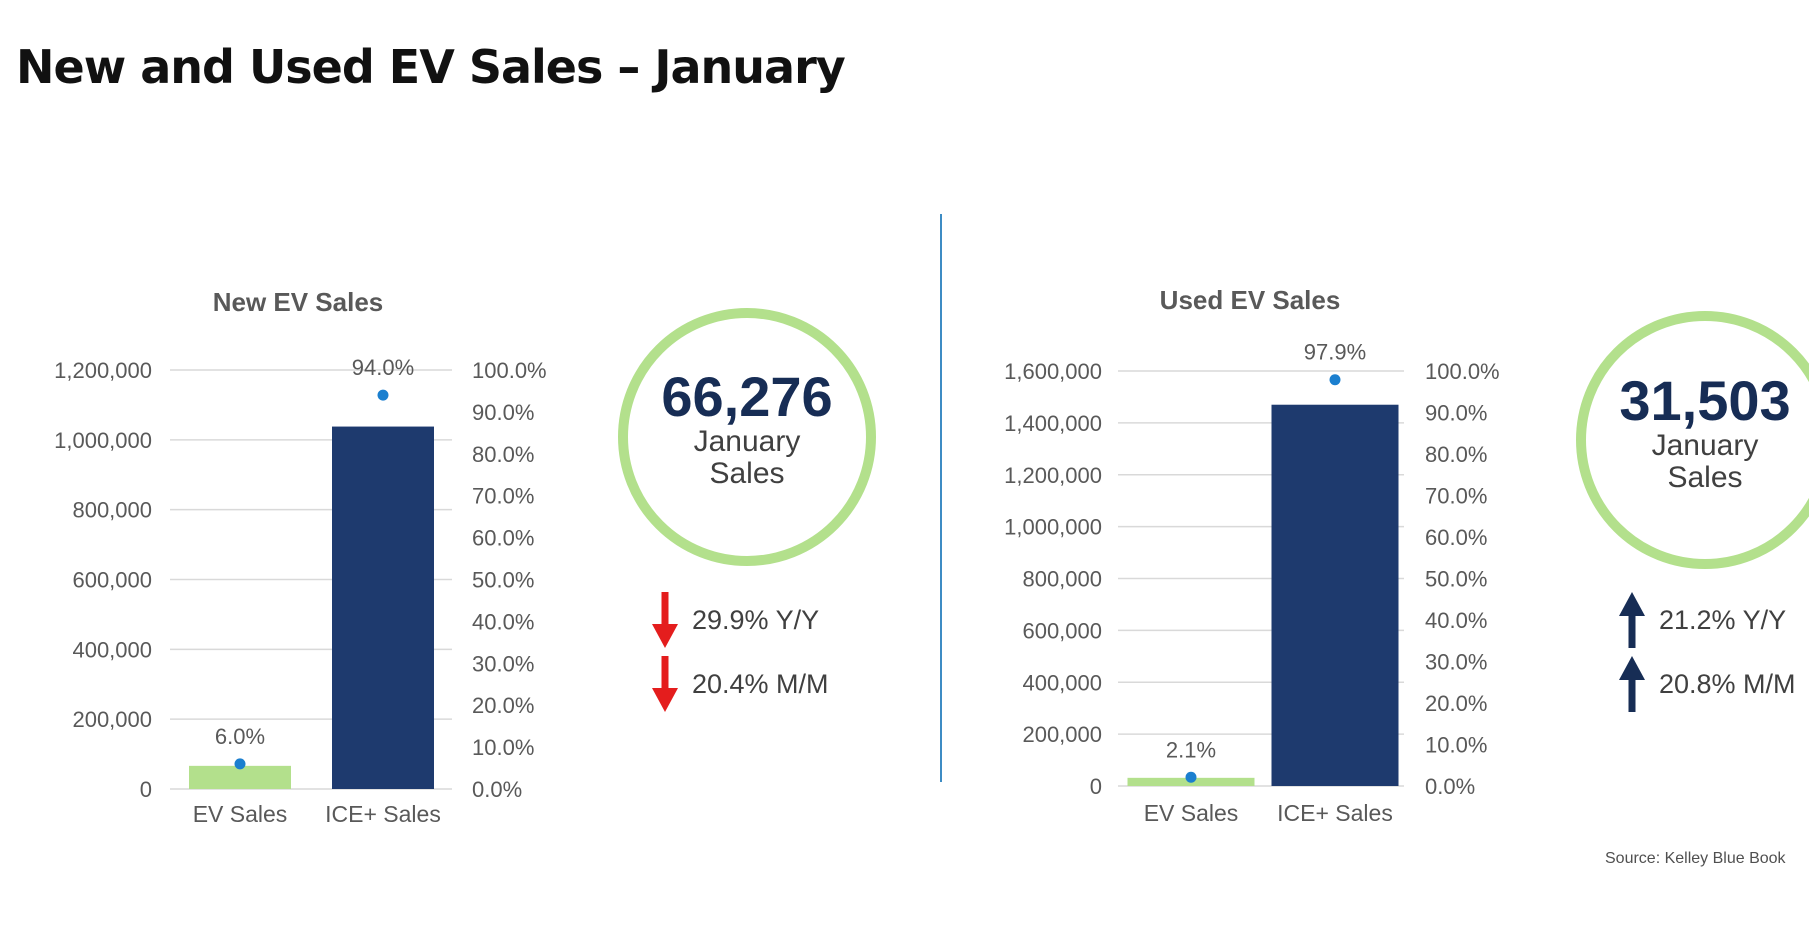 The width and height of the screenshot is (1809, 951). I want to click on used-category-label: ICE+ Sales, so click(1335, 813).